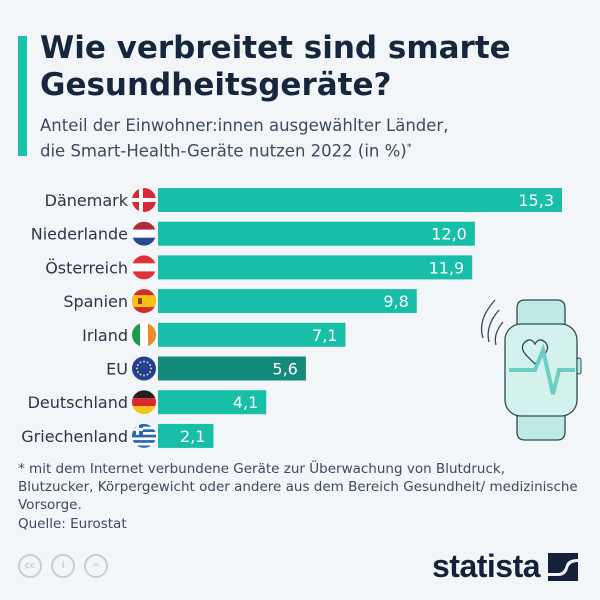 The width and height of the screenshot is (600, 600). I want to click on value-label: 12,0, so click(449, 234).